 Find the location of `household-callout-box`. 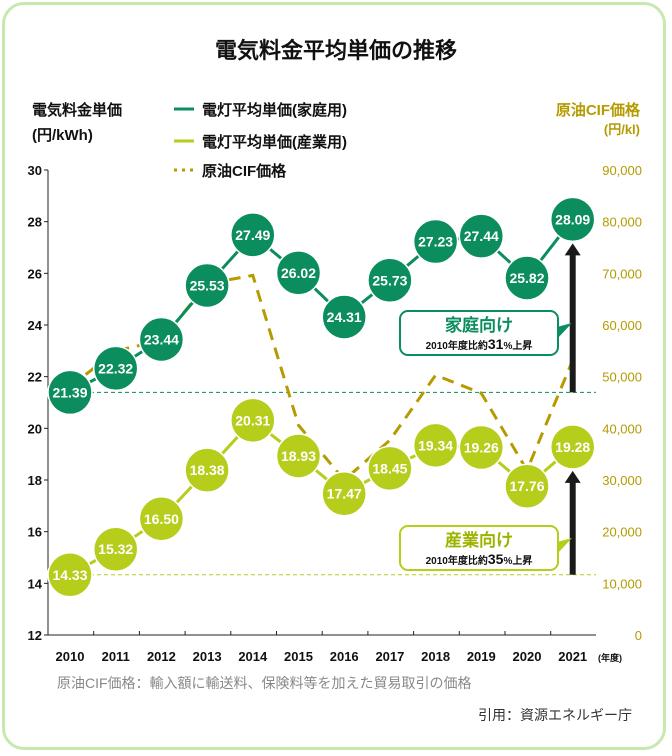

household-callout-box is located at coordinates (479, 333).